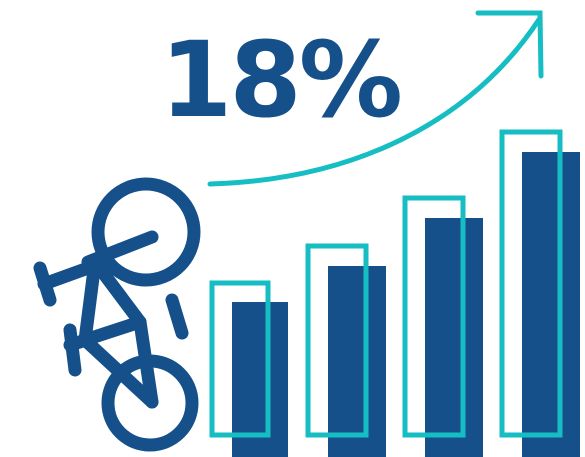 The height and width of the screenshot is (457, 585). Describe the element at coordinates (146, 232) in the screenshot. I see `bicycle-front-wheel` at that location.